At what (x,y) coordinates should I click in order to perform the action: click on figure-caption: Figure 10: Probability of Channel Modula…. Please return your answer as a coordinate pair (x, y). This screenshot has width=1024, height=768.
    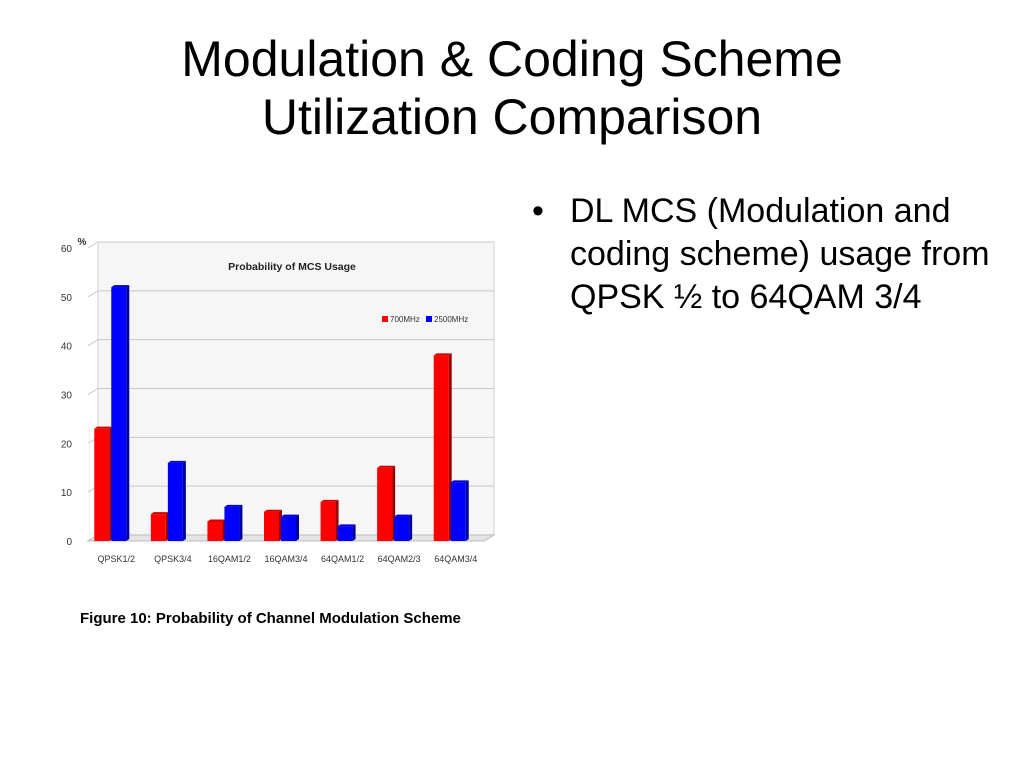
    Looking at the image, I should click on (270, 618).